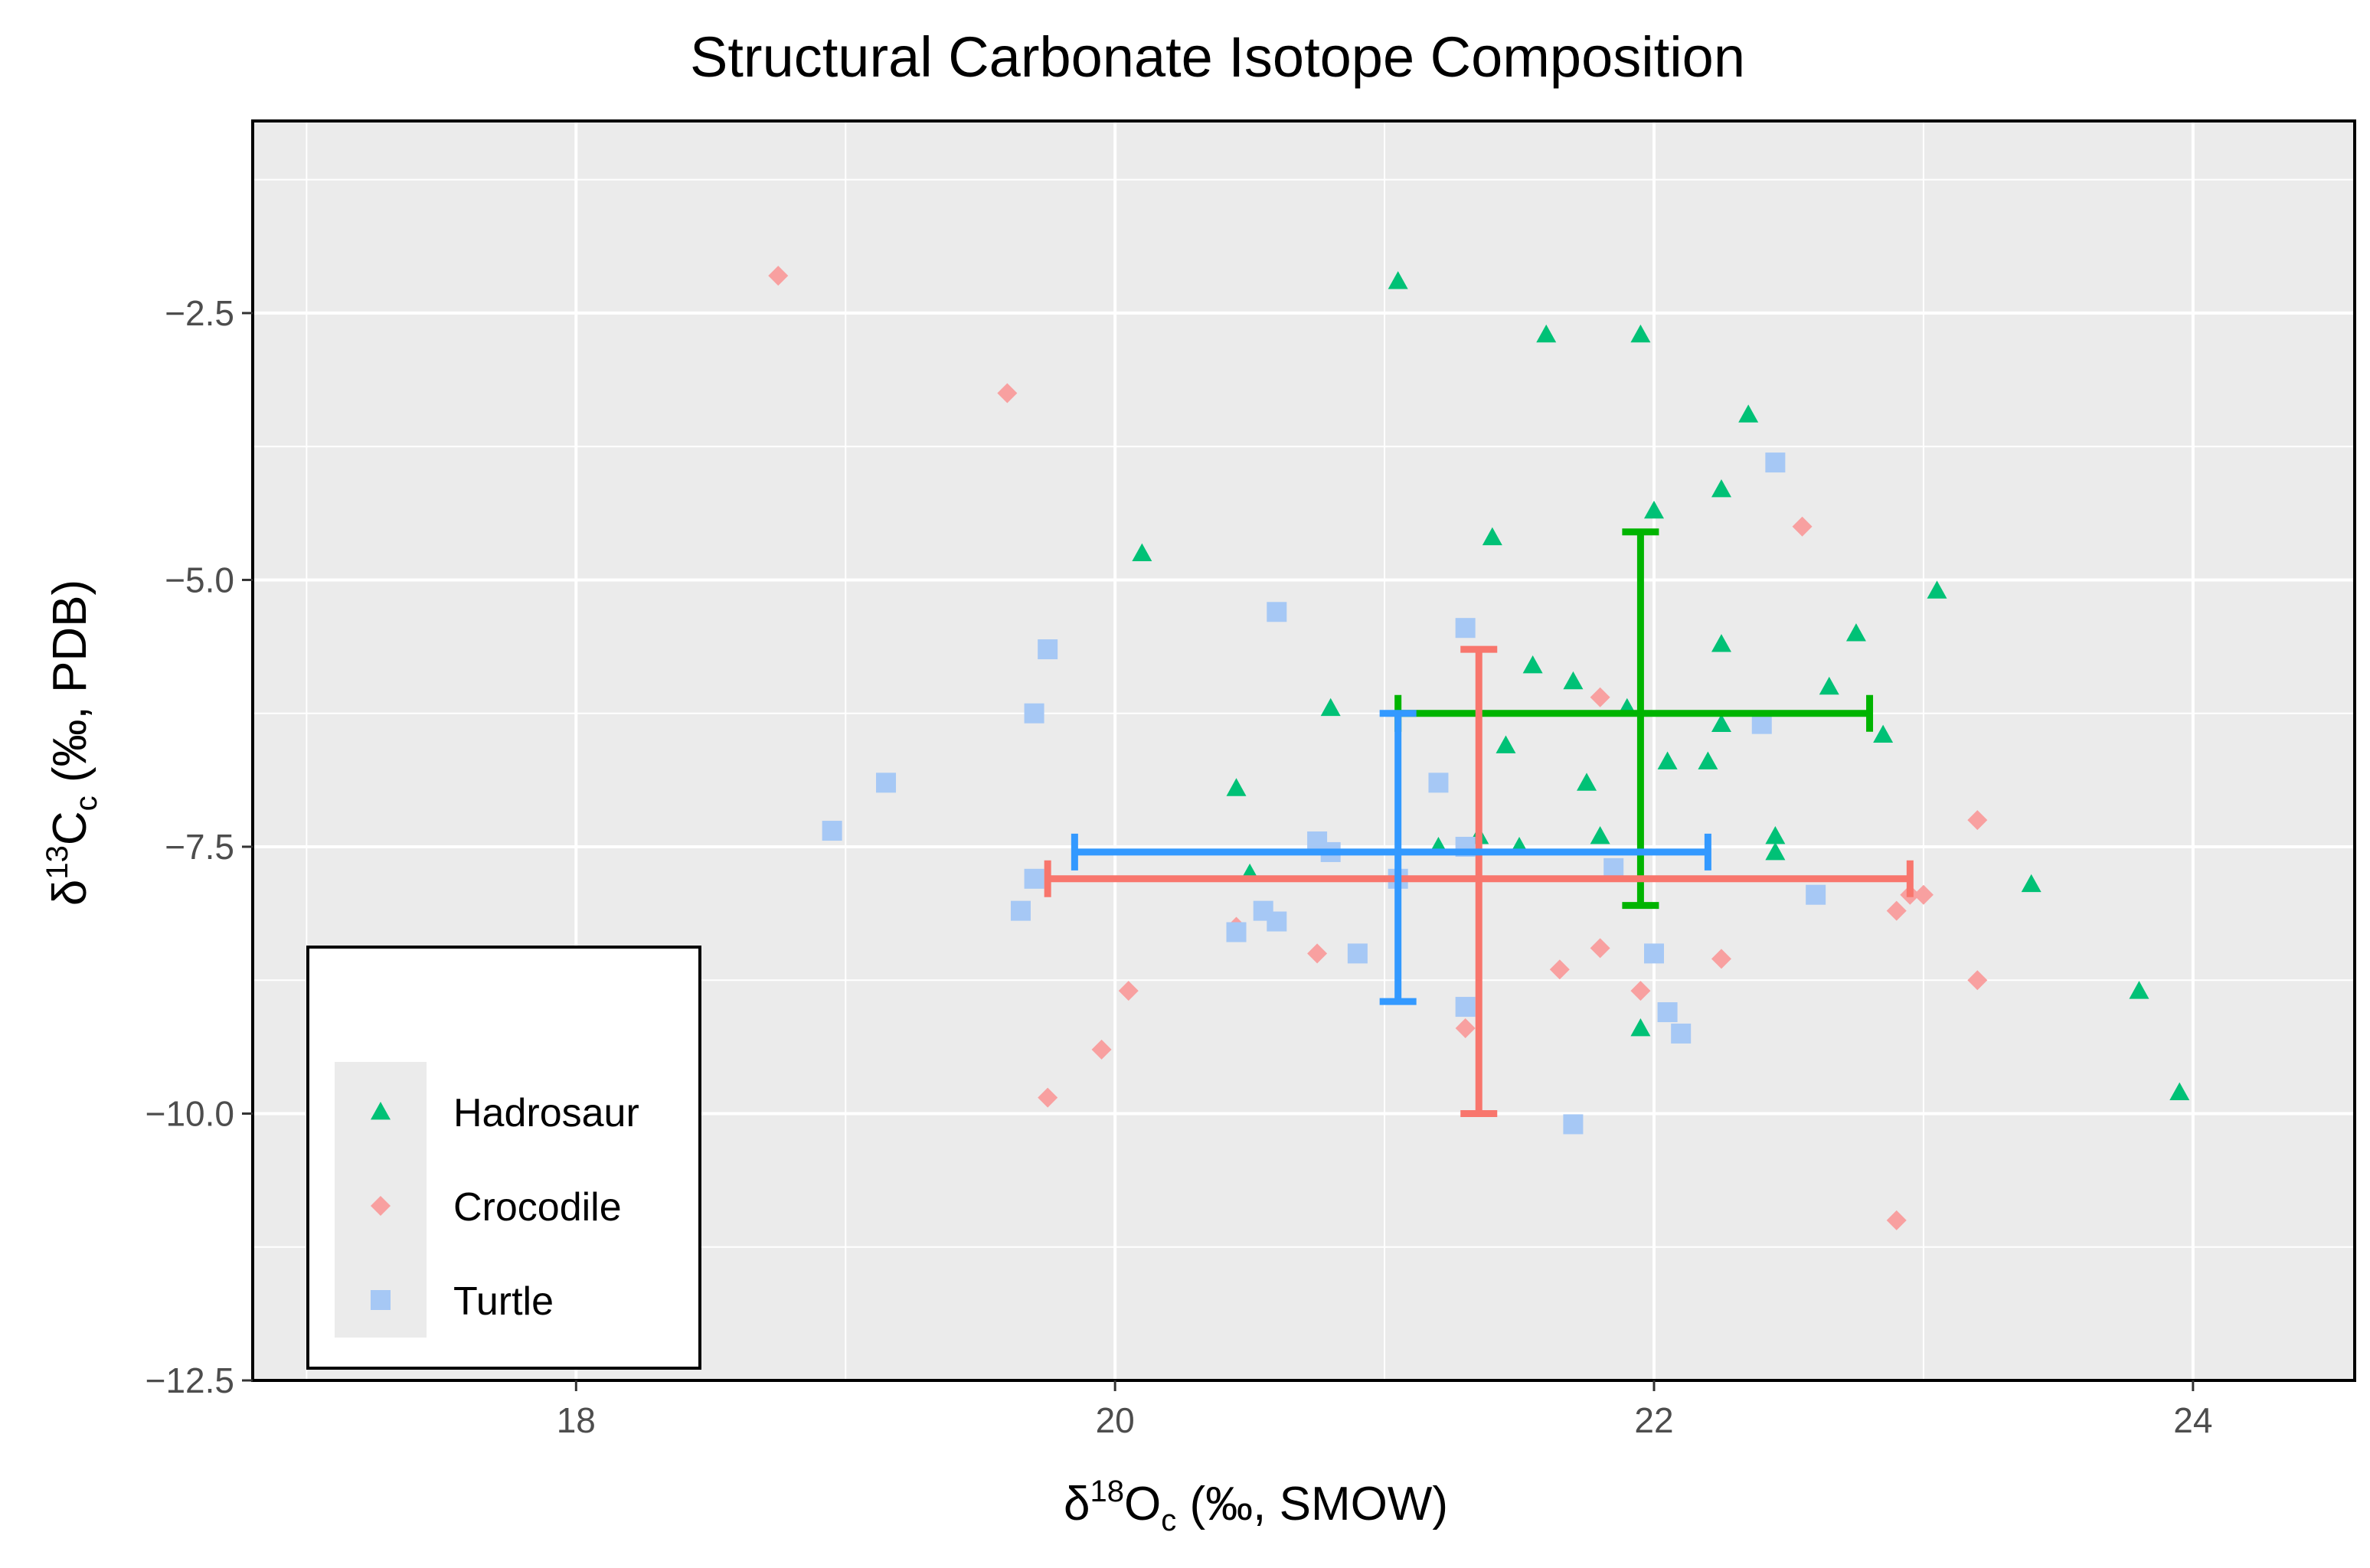  What do you see at coordinates (1312, 1504) in the screenshot?
I see `x-axis-title-unit: (‰, SMOW)` at bounding box center [1312, 1504].